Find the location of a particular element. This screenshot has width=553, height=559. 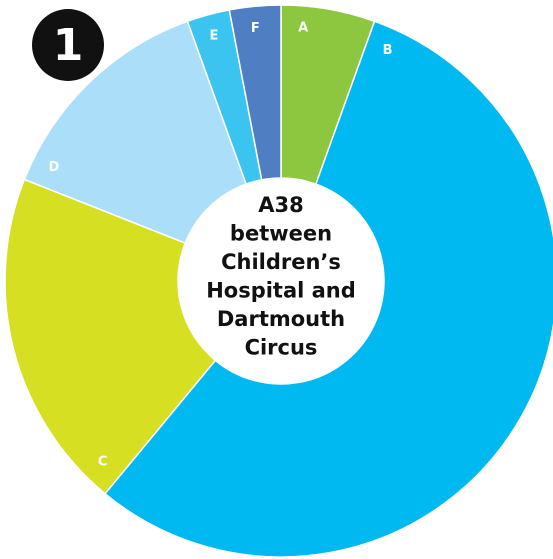

center-label: A38 is located at coordinates (280, 205).